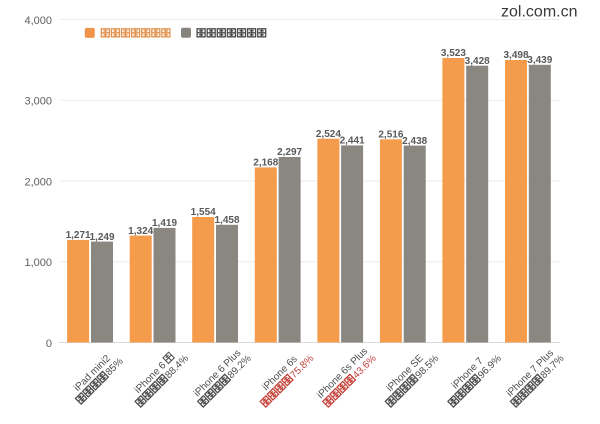 This screenshot has height=424, width=600. Describe the element at coordinates (515, 55) in the screenshot. I see `svg-text: 3,498` at that location.